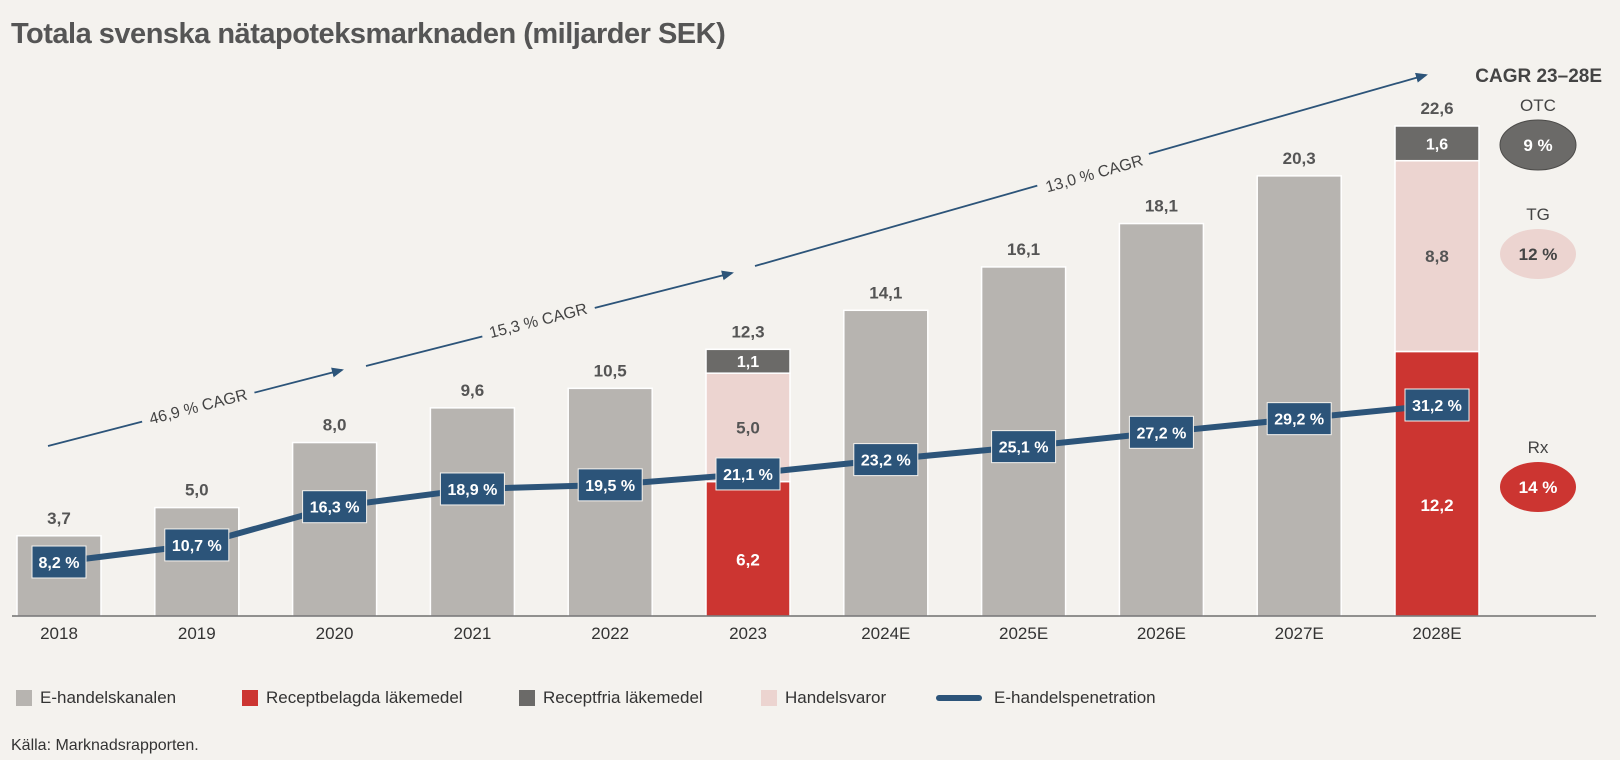 The width and height of the screenshot is (1620, 760). I want to click on segment-cagr-value: 14 %, so click(1538, 487).